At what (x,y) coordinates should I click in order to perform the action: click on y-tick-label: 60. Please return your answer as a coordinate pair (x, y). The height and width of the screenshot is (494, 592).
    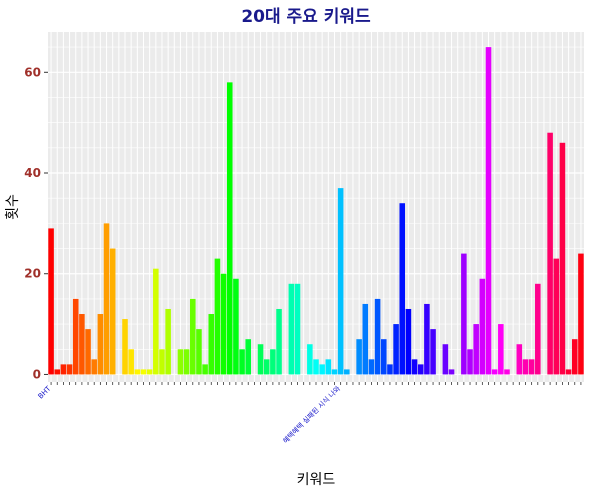
    Looking at the image, I should click on (32, 72).